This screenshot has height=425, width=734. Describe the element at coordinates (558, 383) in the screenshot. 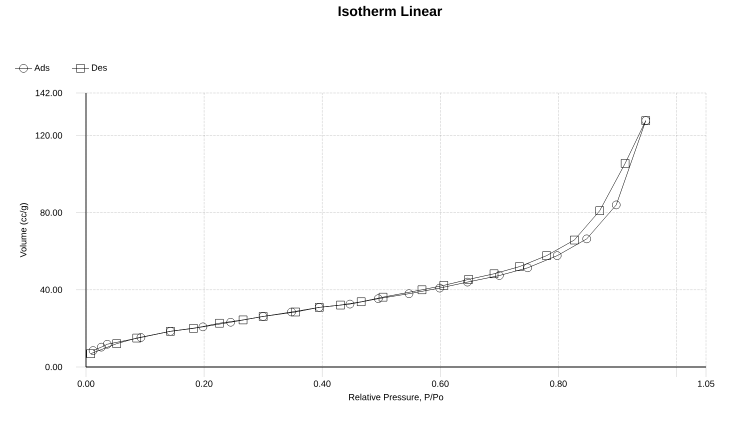

I see `x-tick-label: 0.80` at that location.